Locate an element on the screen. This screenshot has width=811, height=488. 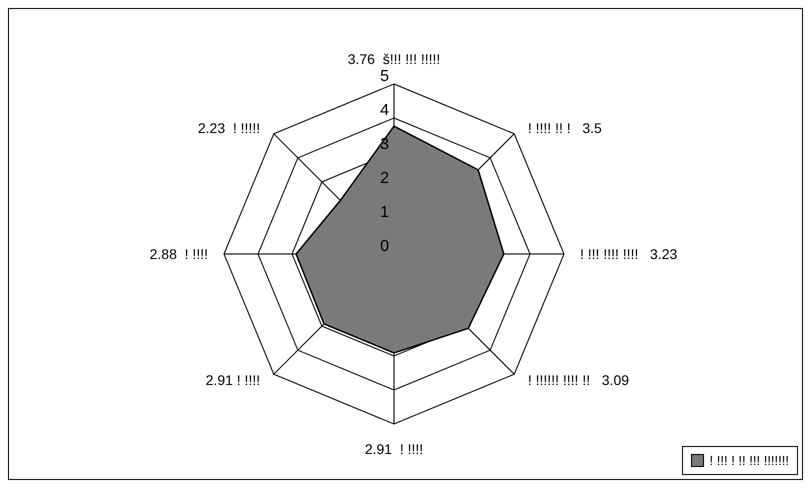
spoke-label: ! !!! !!!! !!!! 3.23 is located at coordinates (629, 254).